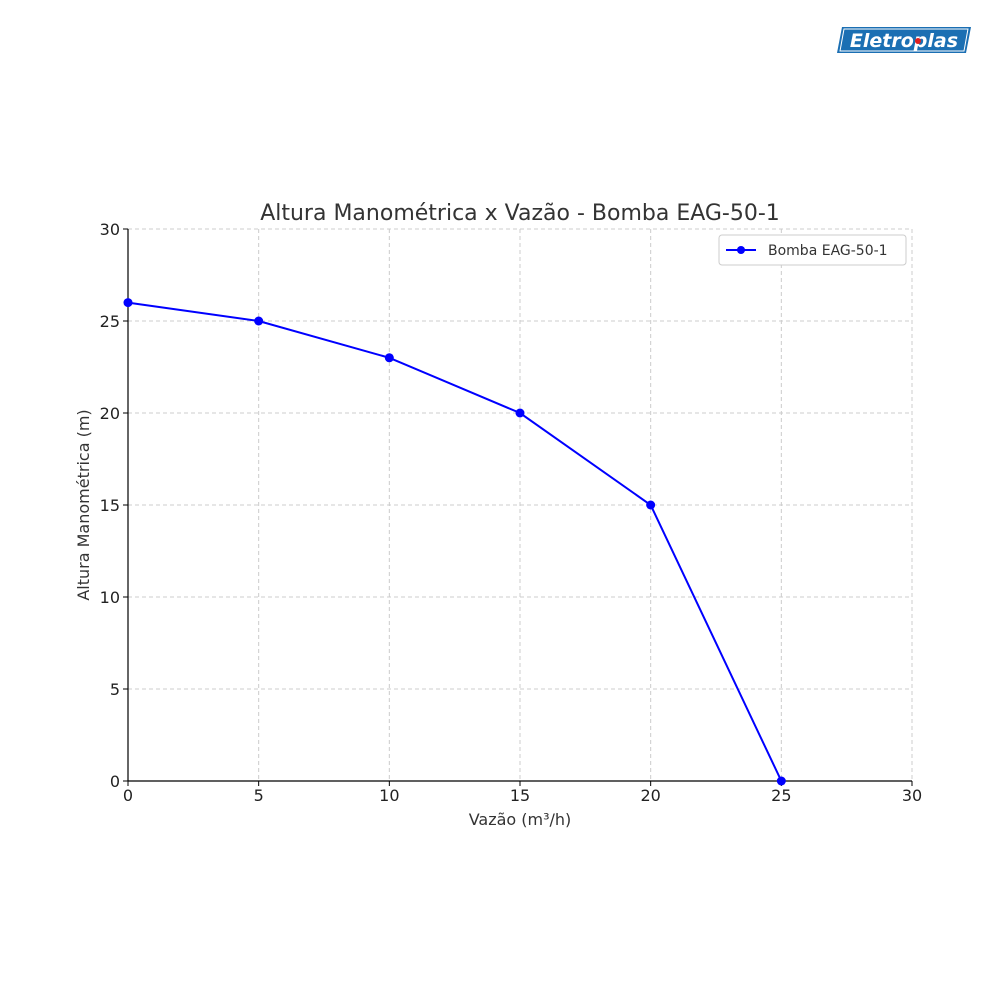 The image size is (1000, 1000). What do you see at coordinates (259, 795) in the screenshot?
I see `x-tick-label: 5` at bounding box center [259, 795].